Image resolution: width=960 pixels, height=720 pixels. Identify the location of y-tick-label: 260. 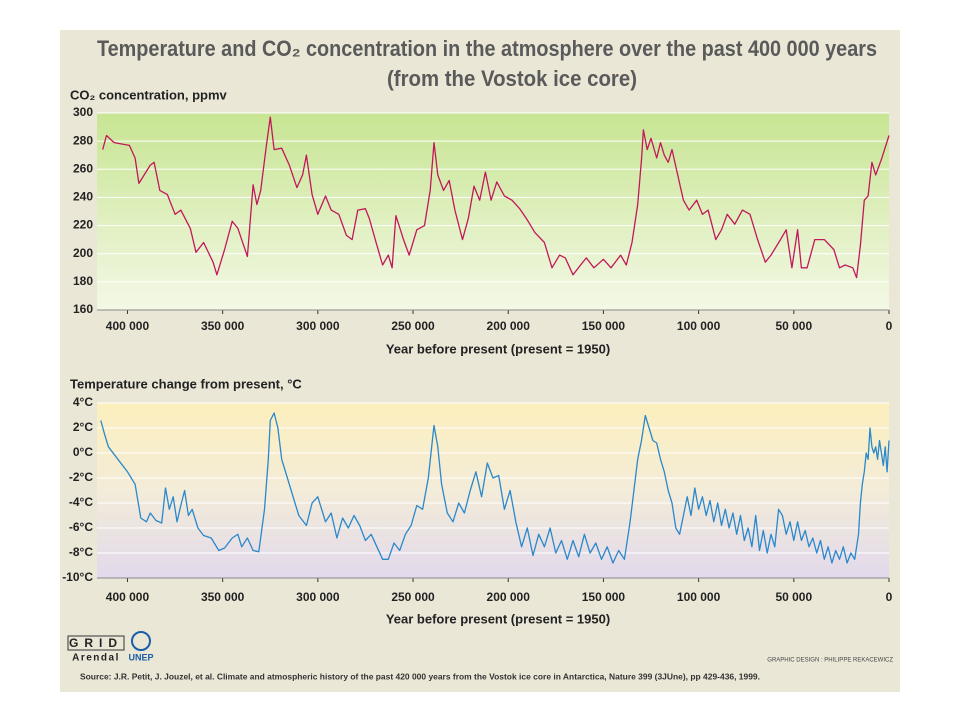
(83, 168).